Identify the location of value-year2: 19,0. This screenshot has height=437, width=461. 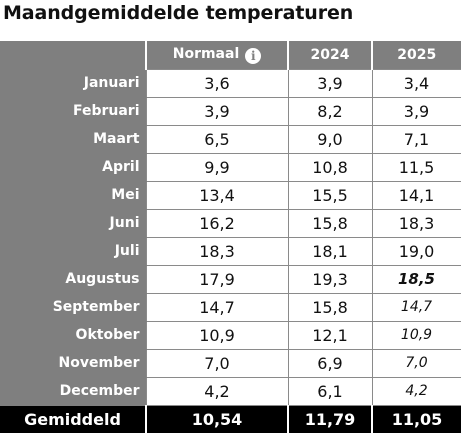
(416, 251).